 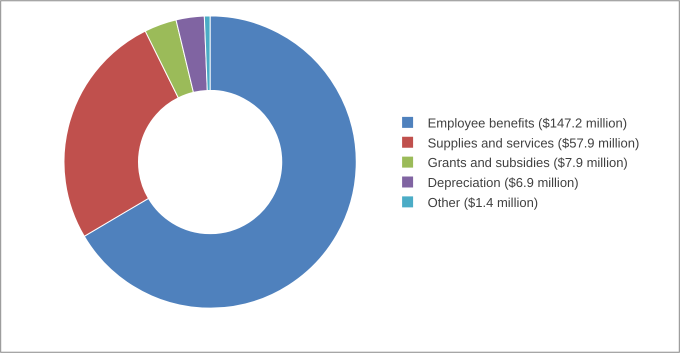 I want to click on legend-label: Depreciation ($6.9 million), so click(x=503, y=182).